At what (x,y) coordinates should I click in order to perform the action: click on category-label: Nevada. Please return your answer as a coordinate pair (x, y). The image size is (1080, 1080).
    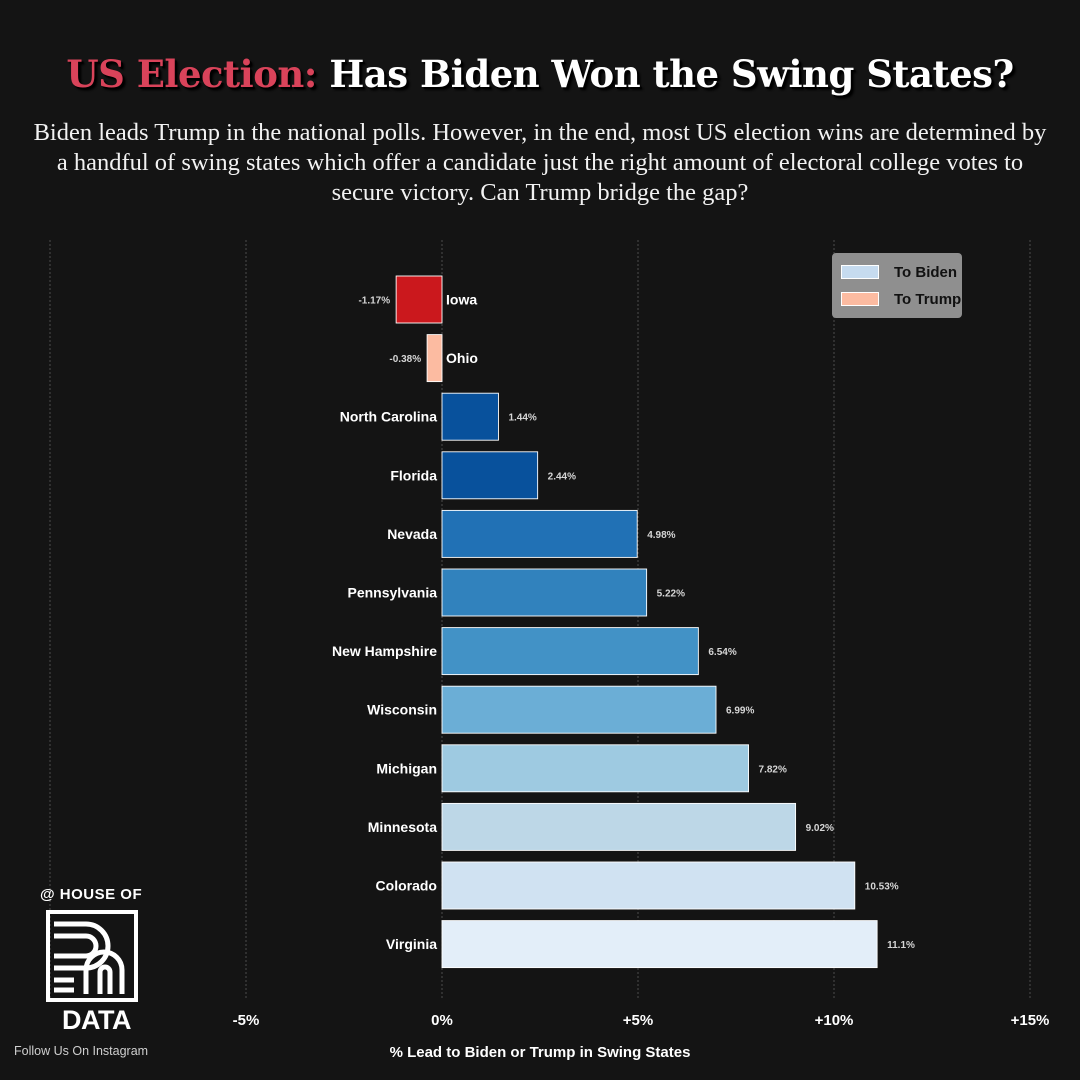
    Looking at the image, I should click on (412, 534).